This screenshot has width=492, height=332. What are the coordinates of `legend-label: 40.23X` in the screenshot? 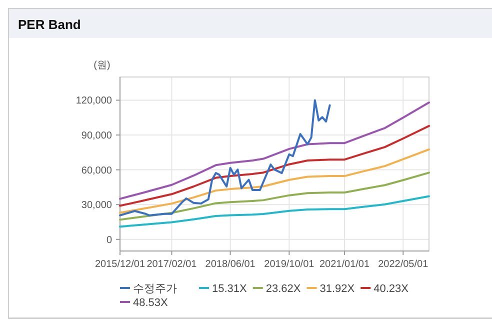 It's located at (392, 289).